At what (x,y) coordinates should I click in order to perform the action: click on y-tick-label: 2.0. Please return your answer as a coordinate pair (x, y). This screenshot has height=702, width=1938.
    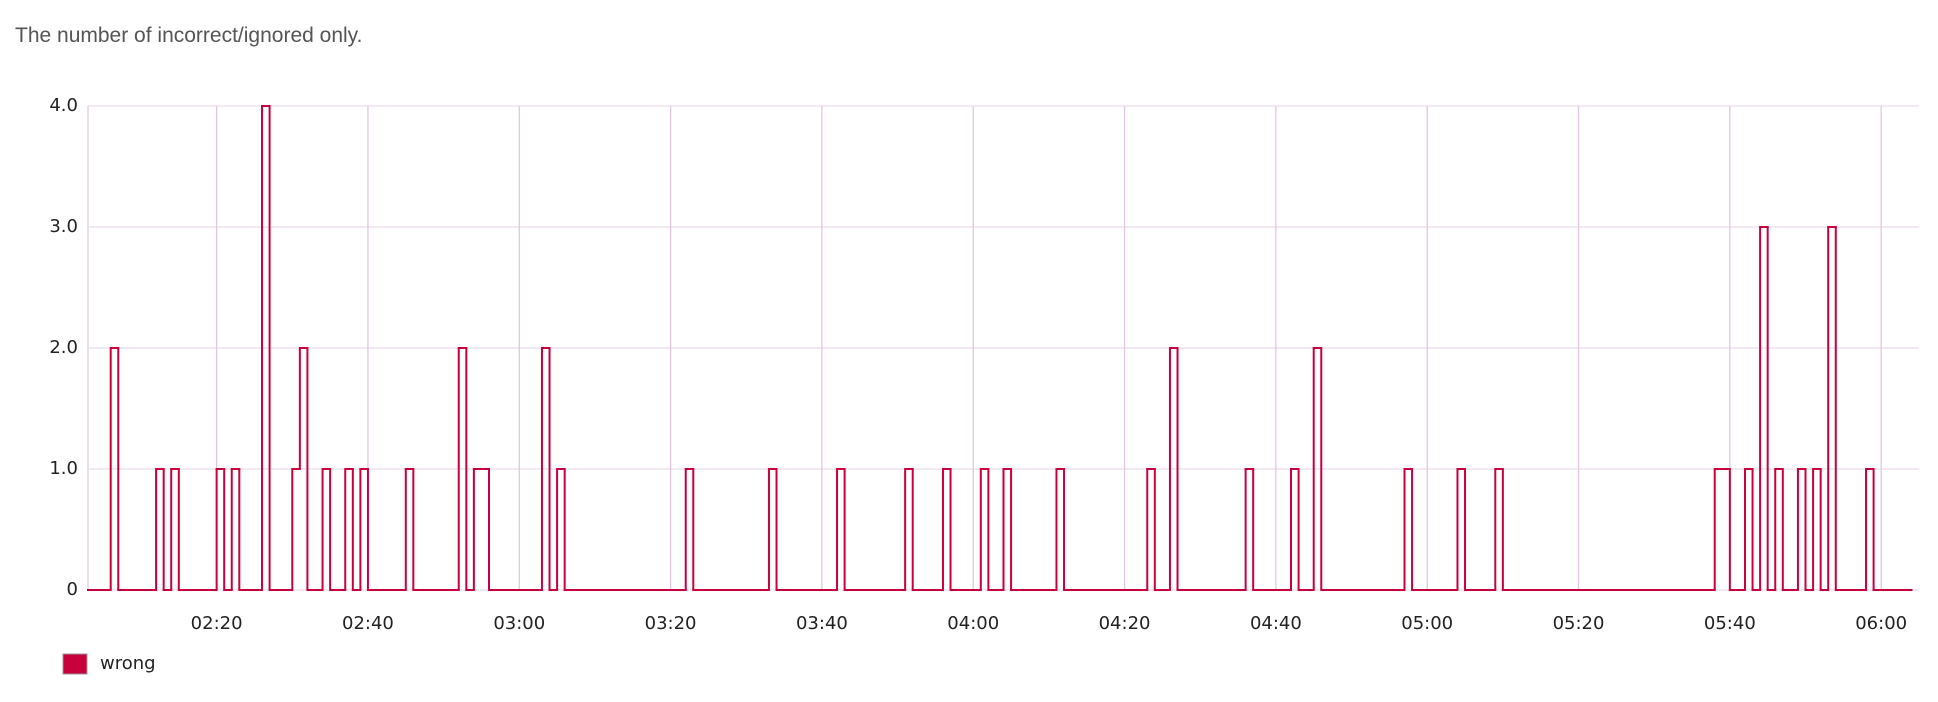
    Looking at the image, I should click on (63, 347).